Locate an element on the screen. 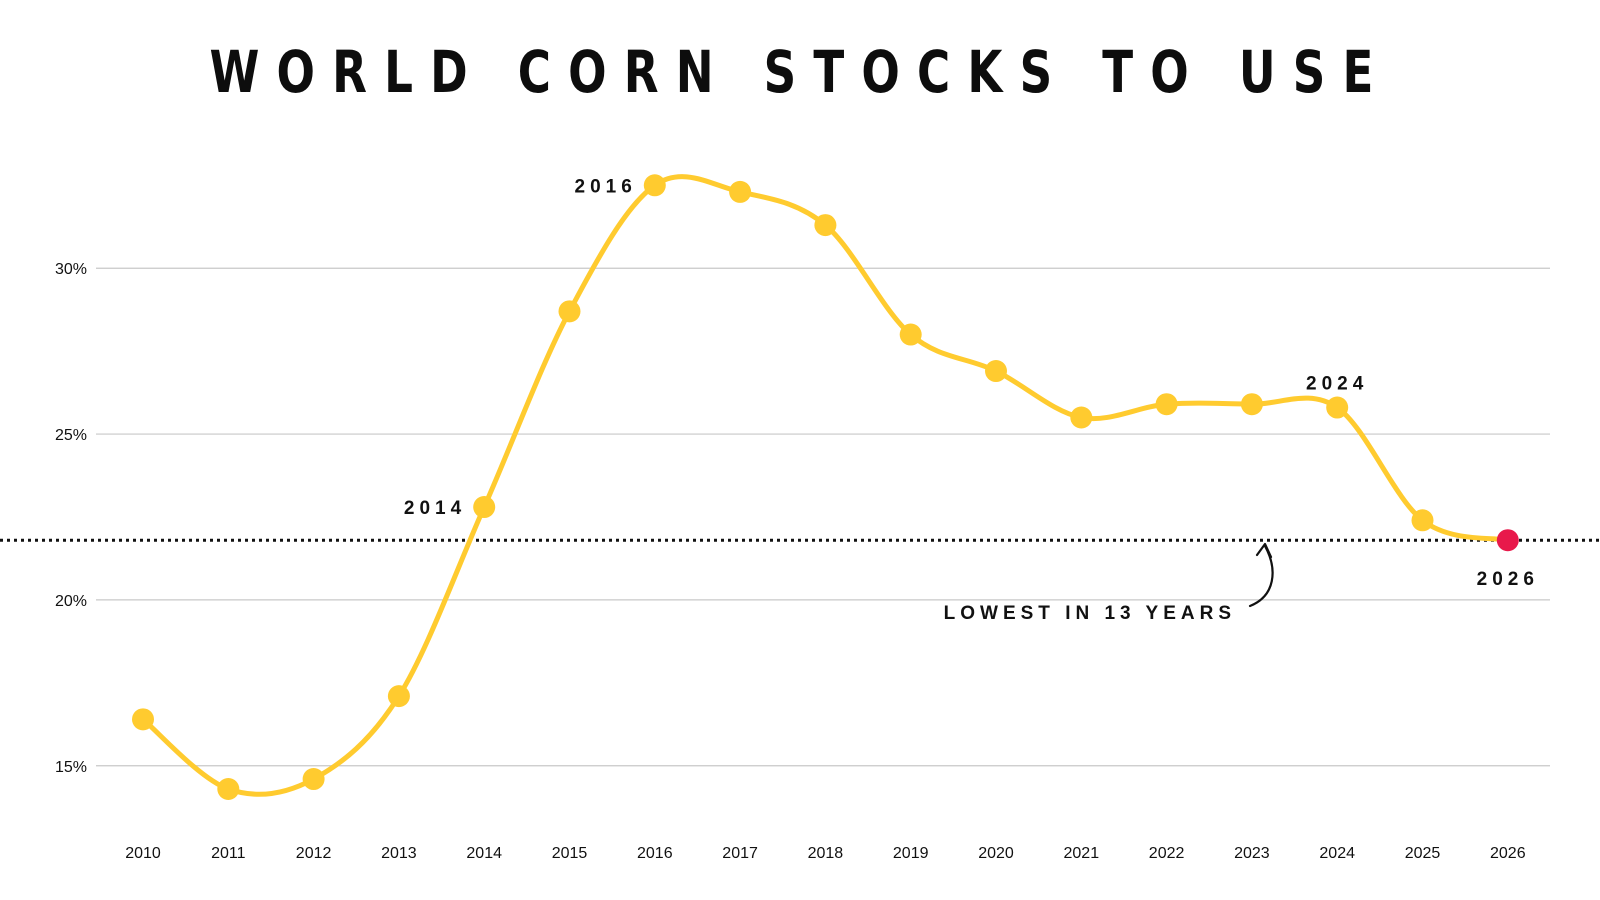 This screenshot has height=900, width=1600. x-tick-label: 2026 is located at coordinates (1508, 853).